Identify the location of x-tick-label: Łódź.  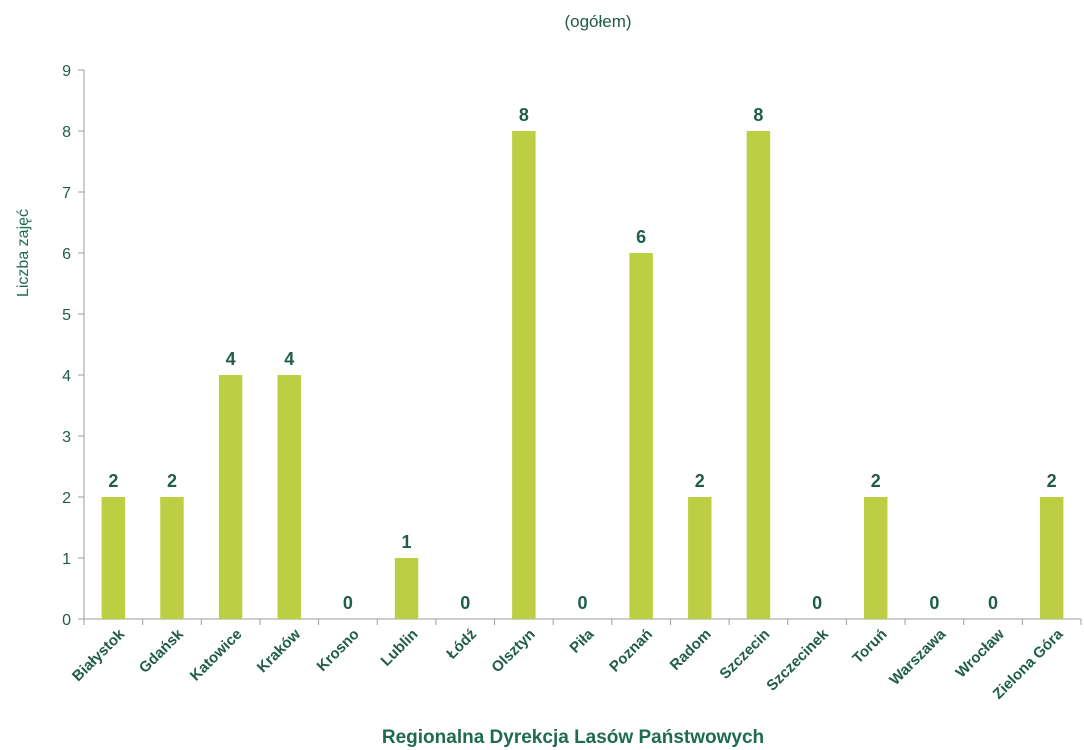
(461, 644).